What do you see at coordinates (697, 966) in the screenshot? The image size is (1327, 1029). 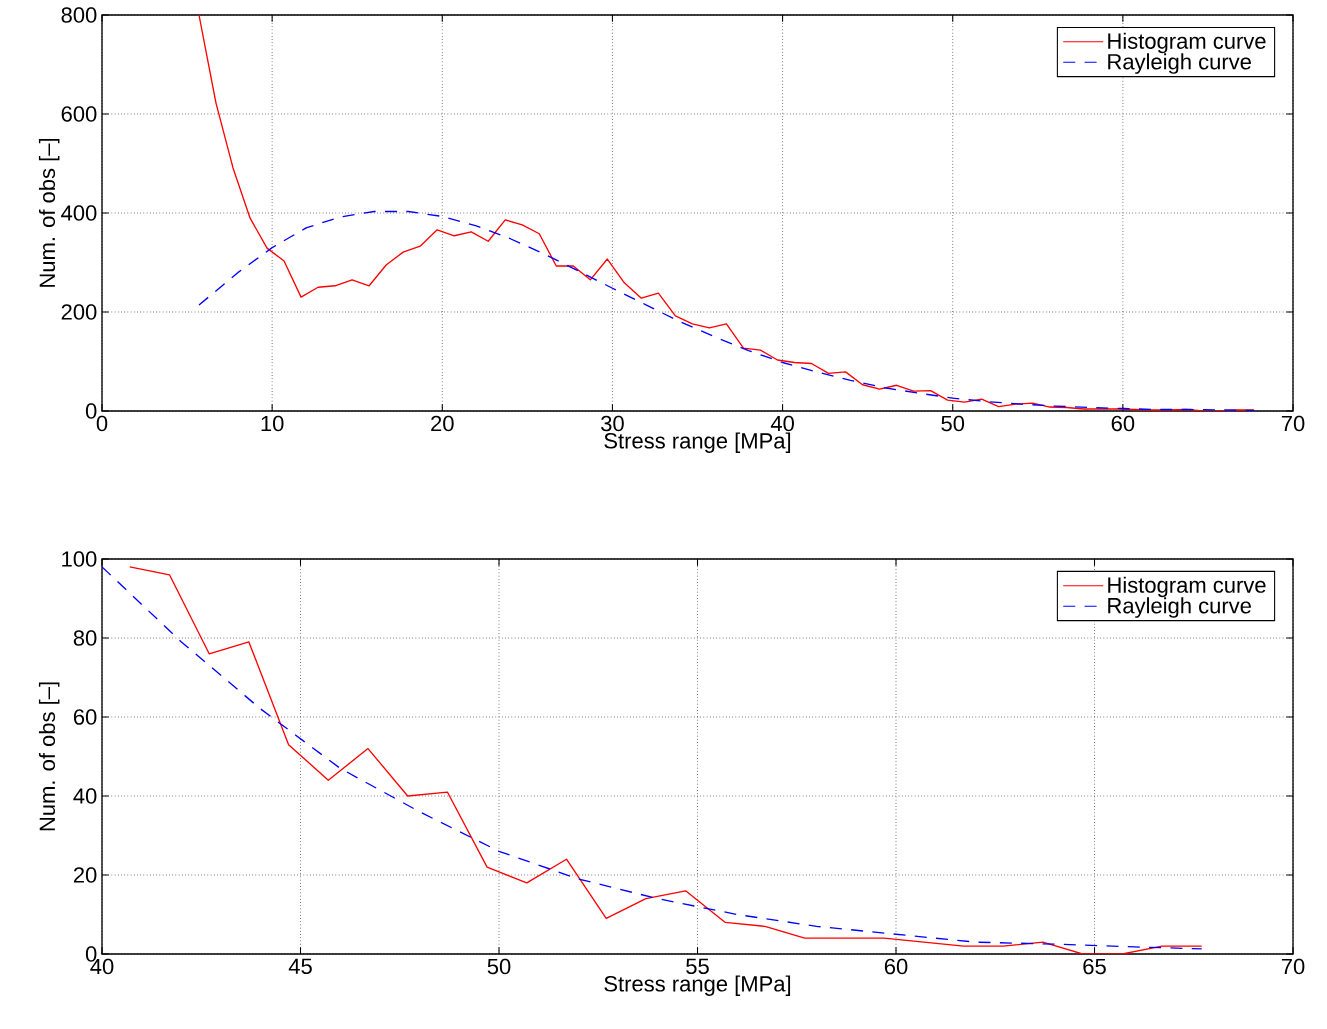 I see `x-tick-label: 55` at bounding box center [697, 966].